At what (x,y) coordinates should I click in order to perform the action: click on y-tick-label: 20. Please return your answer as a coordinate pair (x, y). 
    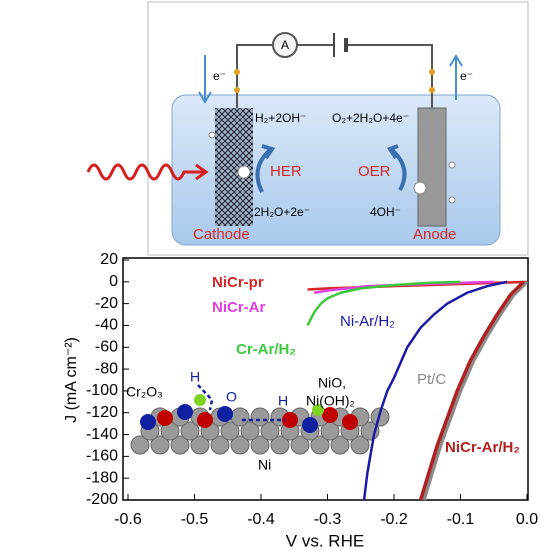
    Looking at the image, I should click on (109, 259).